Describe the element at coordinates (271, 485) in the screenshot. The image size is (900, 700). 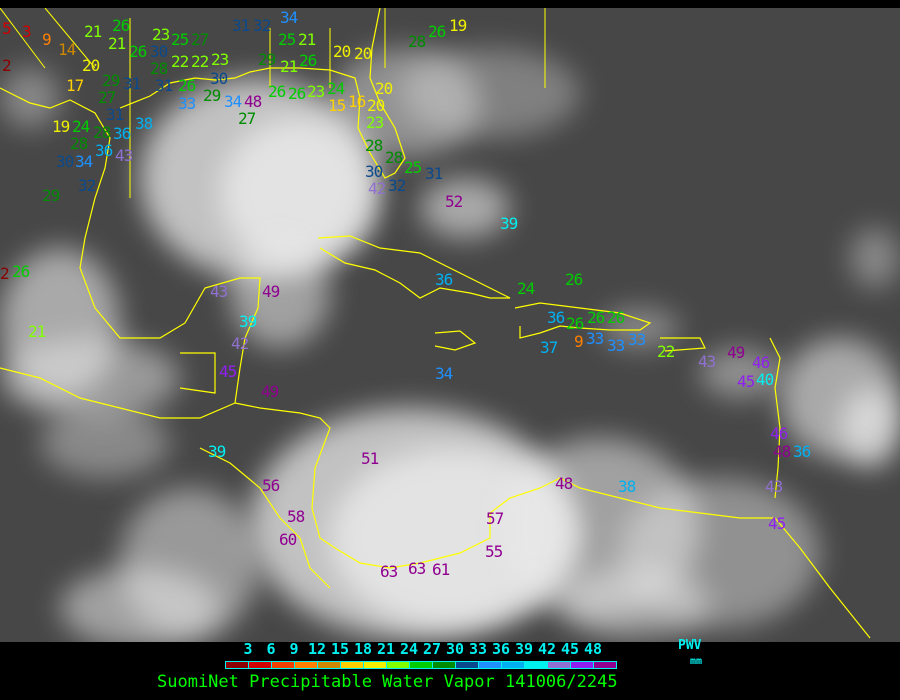
I see `station-pwv-value: 56` at that location.